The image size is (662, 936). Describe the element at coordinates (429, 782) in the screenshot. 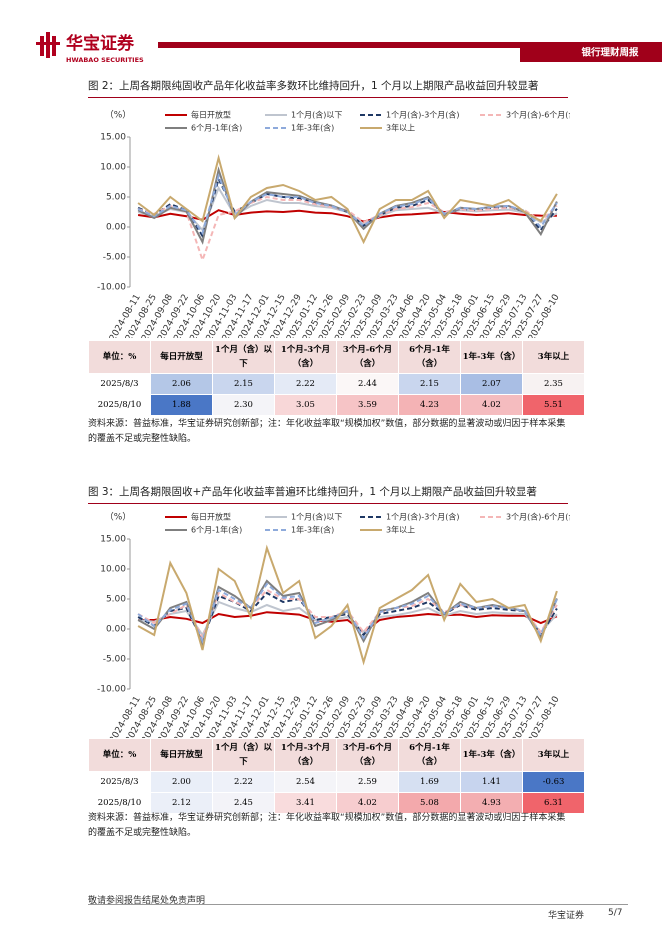

I see `table-cell: 1.69` at that location.